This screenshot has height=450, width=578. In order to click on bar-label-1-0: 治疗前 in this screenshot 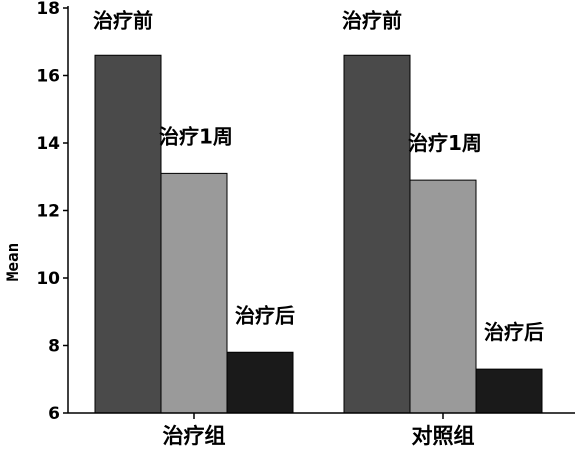, I will do `click(372, 20)`.